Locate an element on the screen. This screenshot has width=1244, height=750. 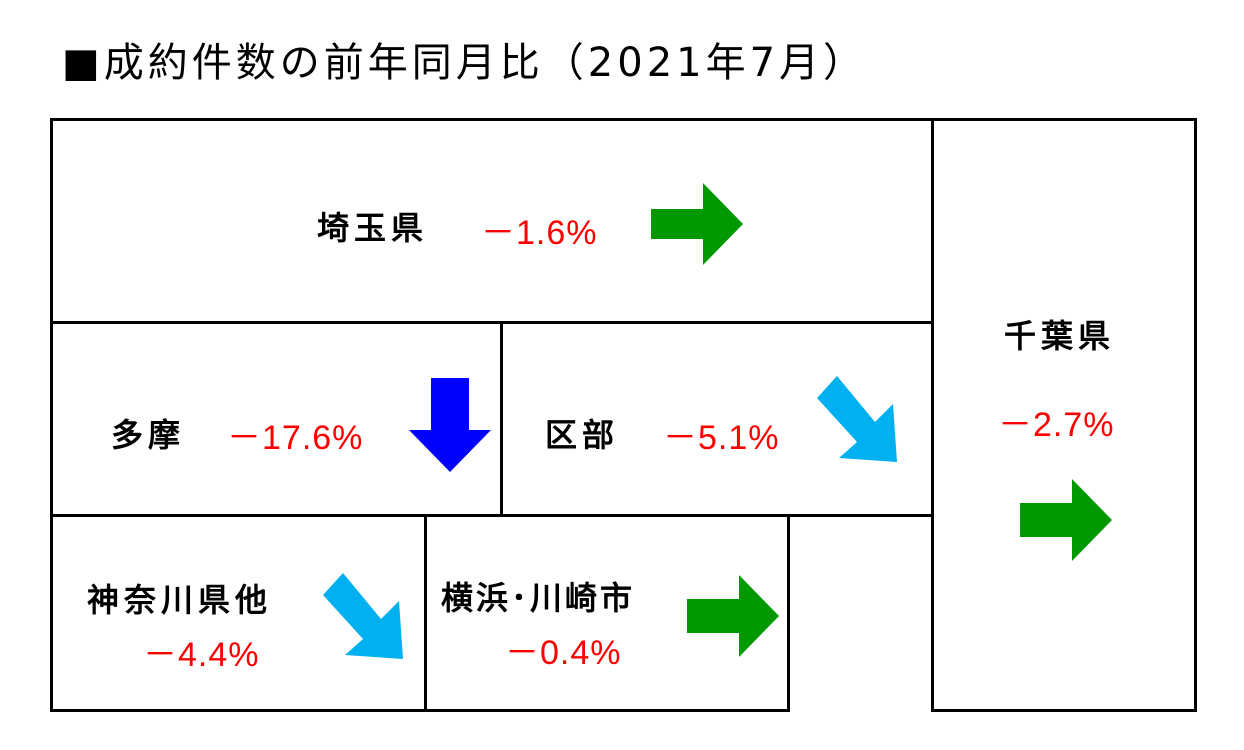
region-change-tama: －17.6% is located at coordinates (295, 438).